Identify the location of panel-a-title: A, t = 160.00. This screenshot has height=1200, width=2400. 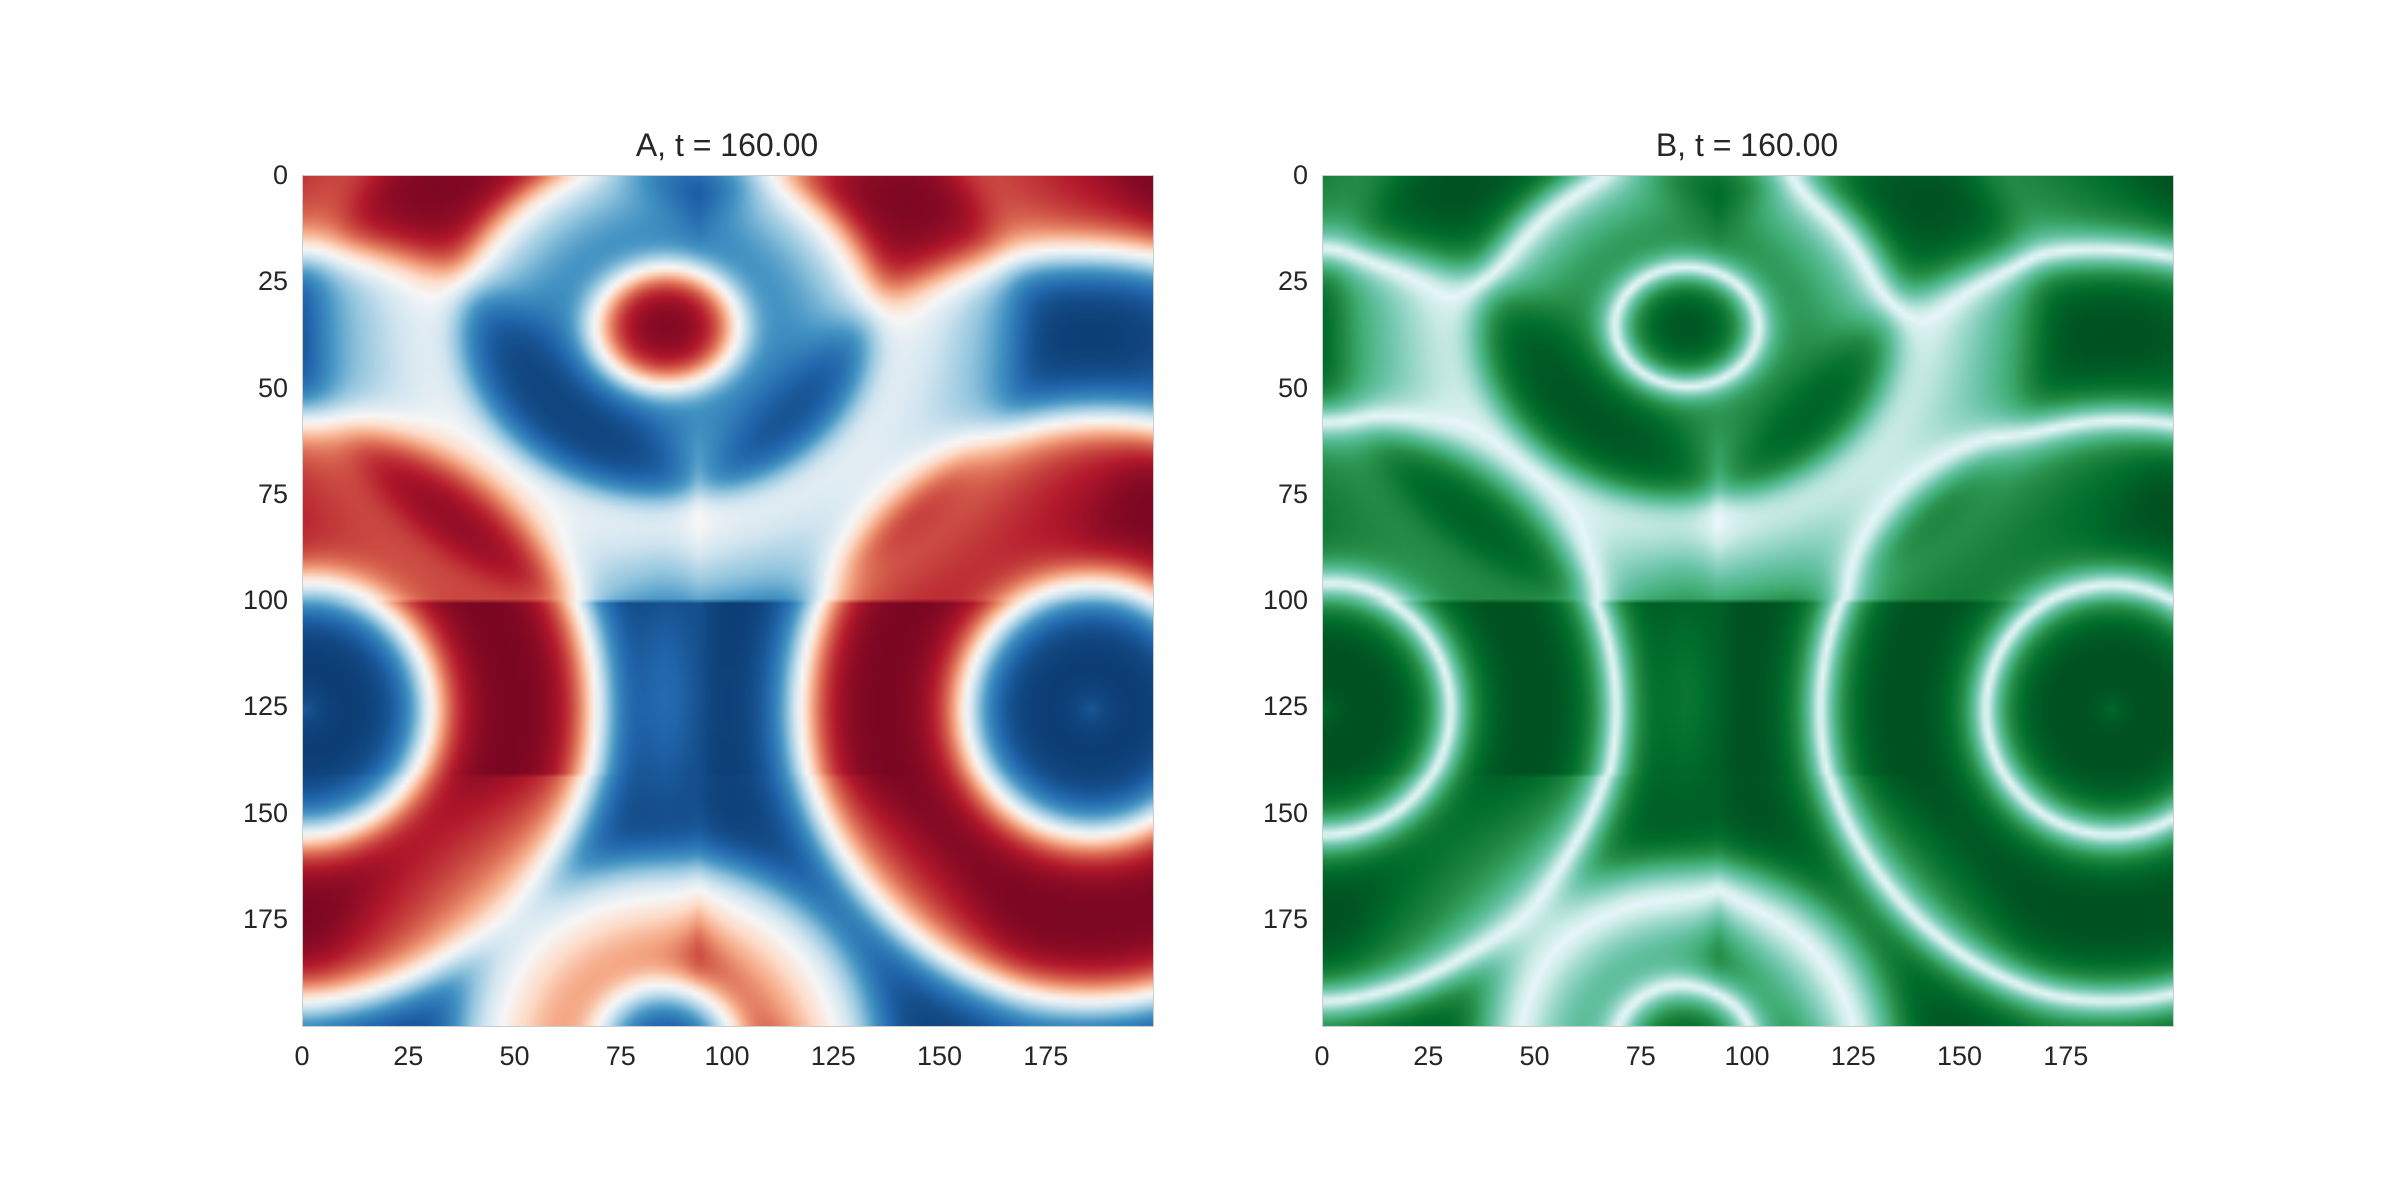
(727, 145).